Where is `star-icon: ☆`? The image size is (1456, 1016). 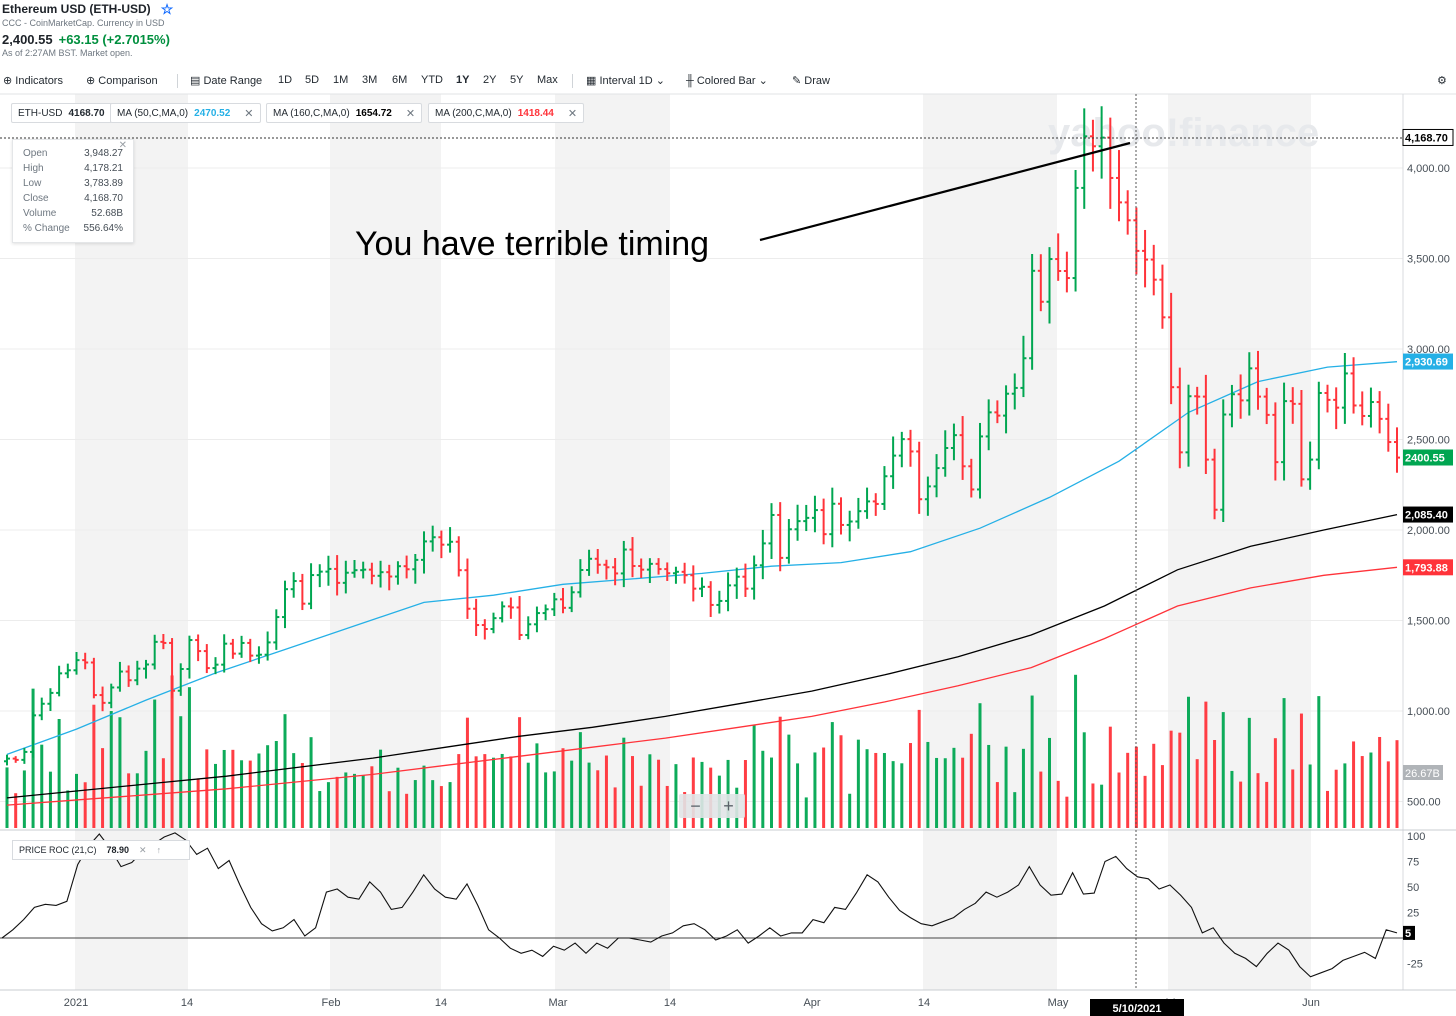
star-icon: ☆ is located at coordinates (167, 9).